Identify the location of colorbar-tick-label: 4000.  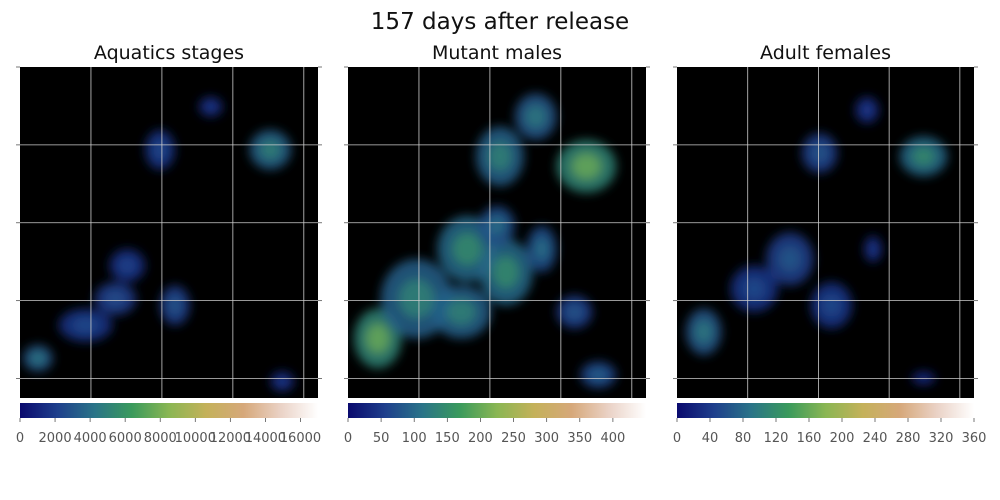
(90, 438).